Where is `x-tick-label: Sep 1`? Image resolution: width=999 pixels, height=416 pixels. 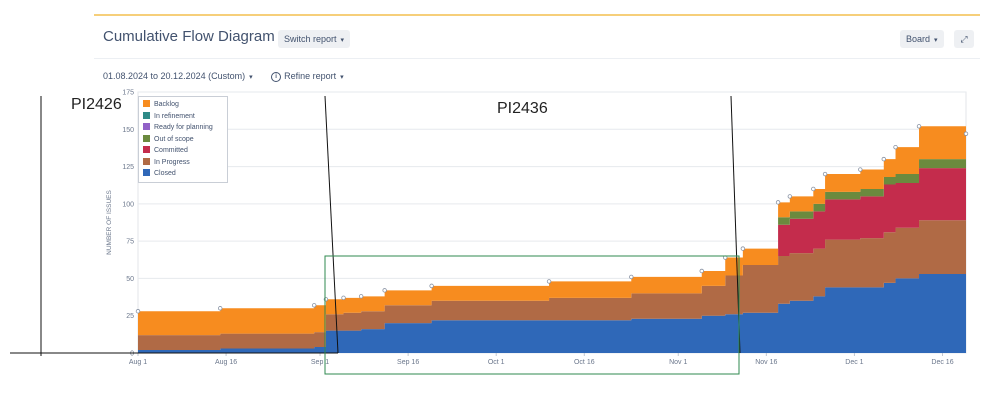
x-tick-label: Sep 1 is located at coordinates (320, 362).